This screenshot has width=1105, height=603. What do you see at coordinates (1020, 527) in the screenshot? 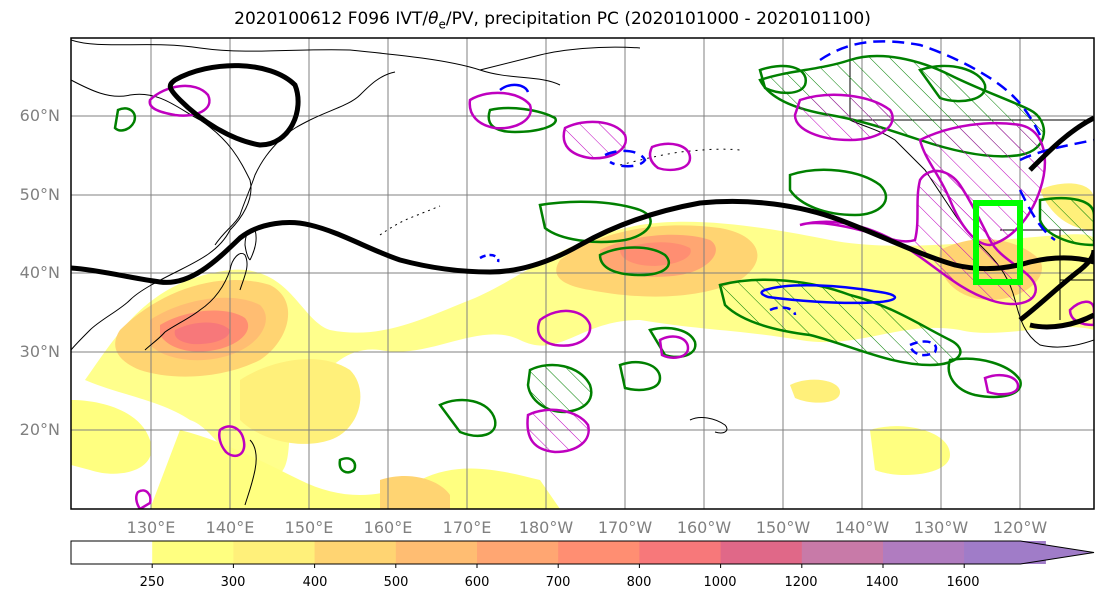
I see `lon-label-120w: 120°W` at bounding box center [1020, 527].